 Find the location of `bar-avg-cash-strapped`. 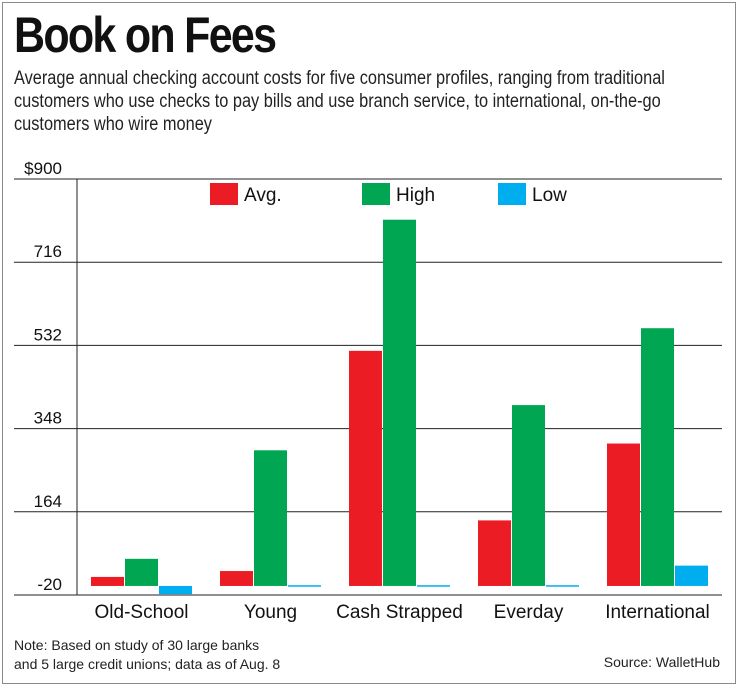

bar-avg-cash-strapped is located at coordinates (365, 468).